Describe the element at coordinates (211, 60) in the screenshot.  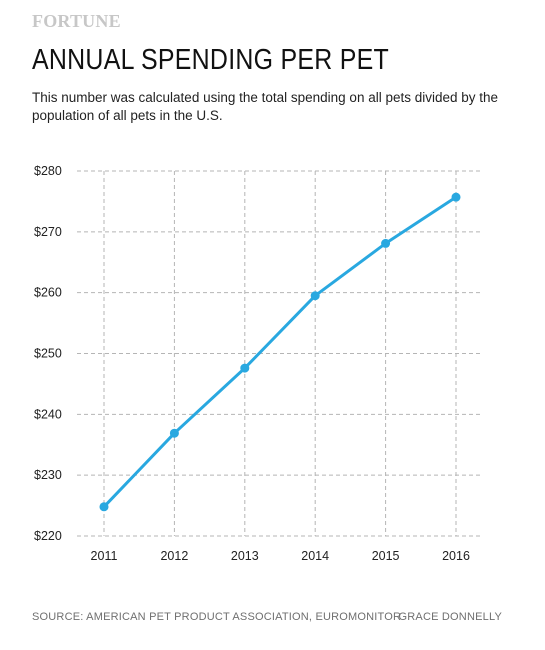
I see `chart-title: ANNUAL SPENDING PER PET` at that location.